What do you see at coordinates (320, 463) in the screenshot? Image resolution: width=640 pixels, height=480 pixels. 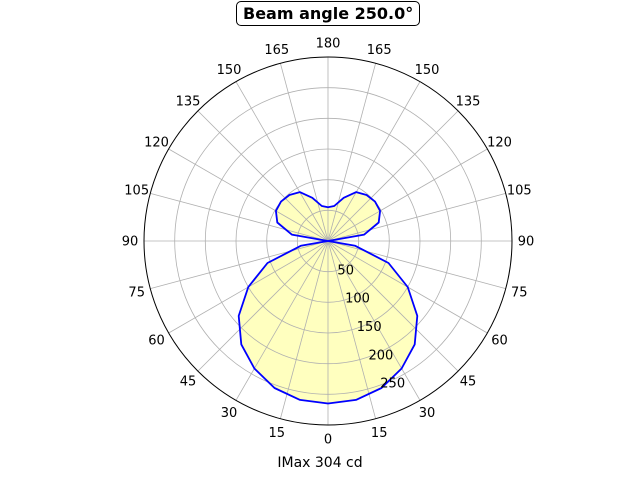 I see `x-axis-label: IMax 304 cd` at bounding box center [320, 463].